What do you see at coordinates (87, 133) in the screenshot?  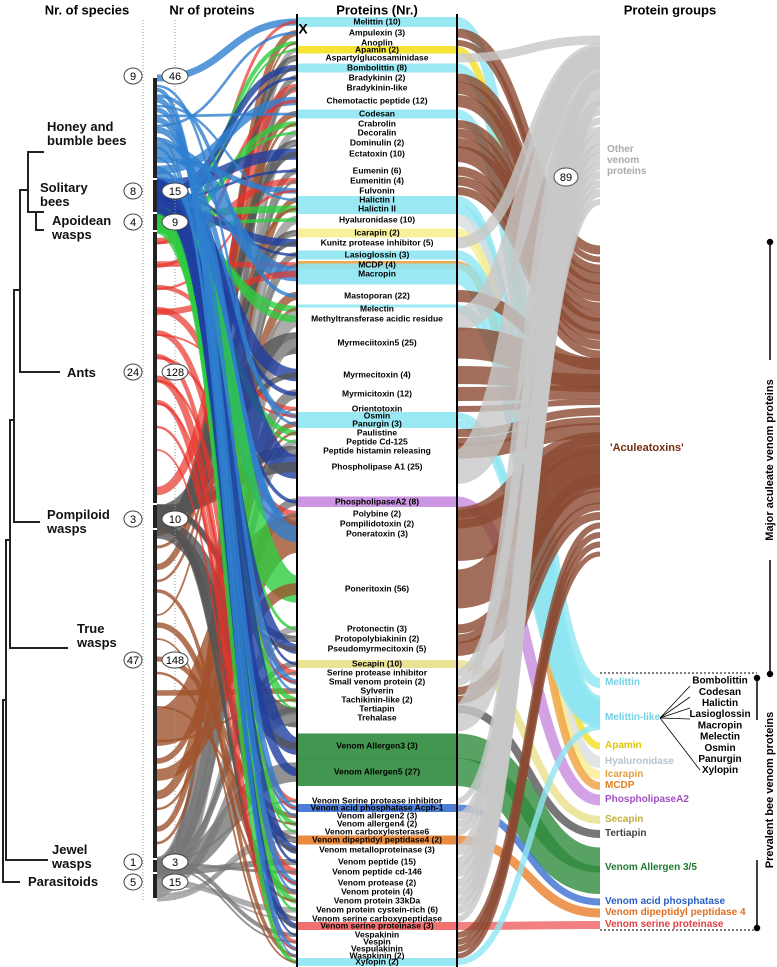 I see `taxon-label: Honey and bumble bees` at bounding box center [87, 133].